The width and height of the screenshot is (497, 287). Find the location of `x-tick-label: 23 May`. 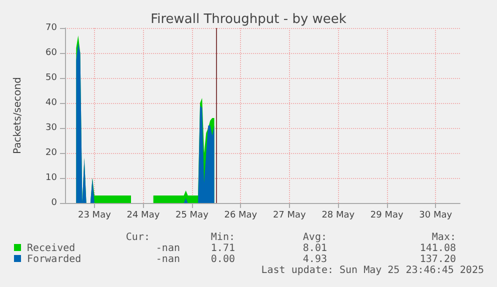

x-tick-label: 23 May is located at coordinates (95, 215).